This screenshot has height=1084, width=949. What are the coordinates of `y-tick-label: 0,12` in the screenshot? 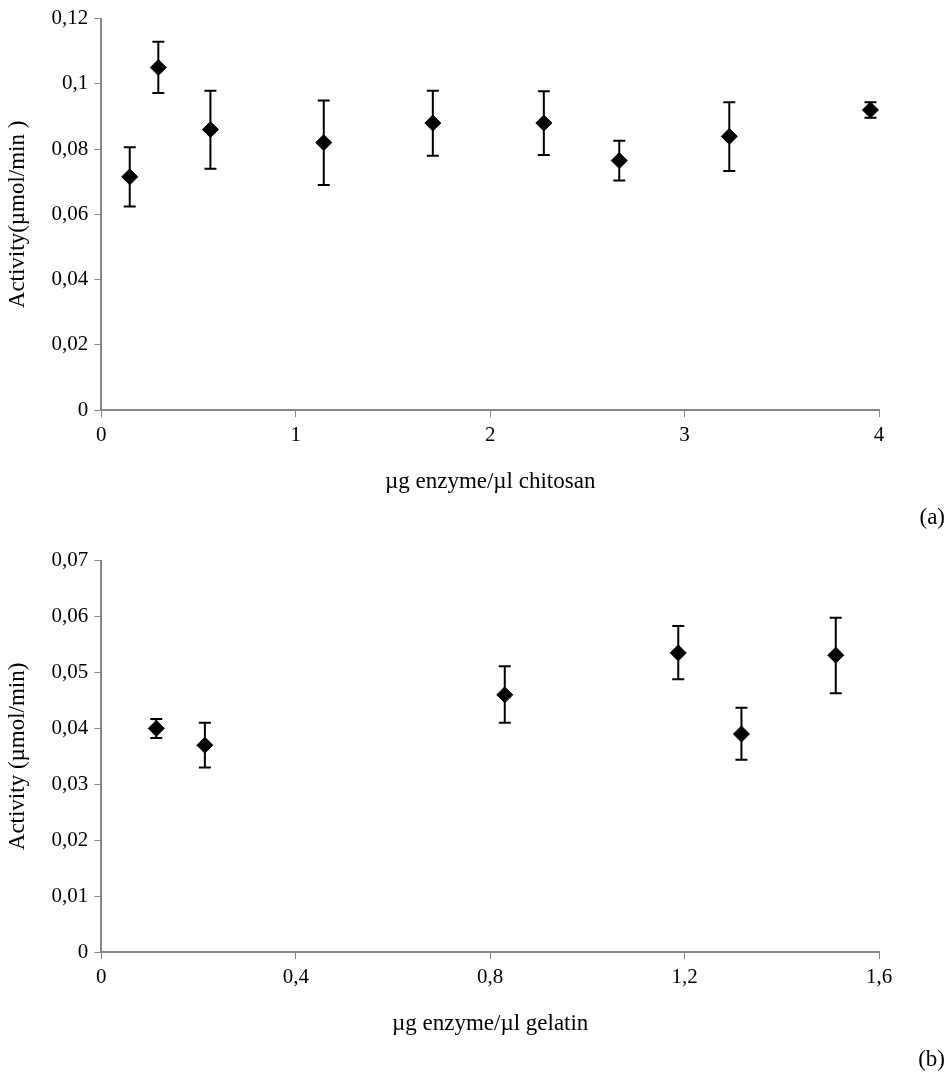 It's located at (70, 17).